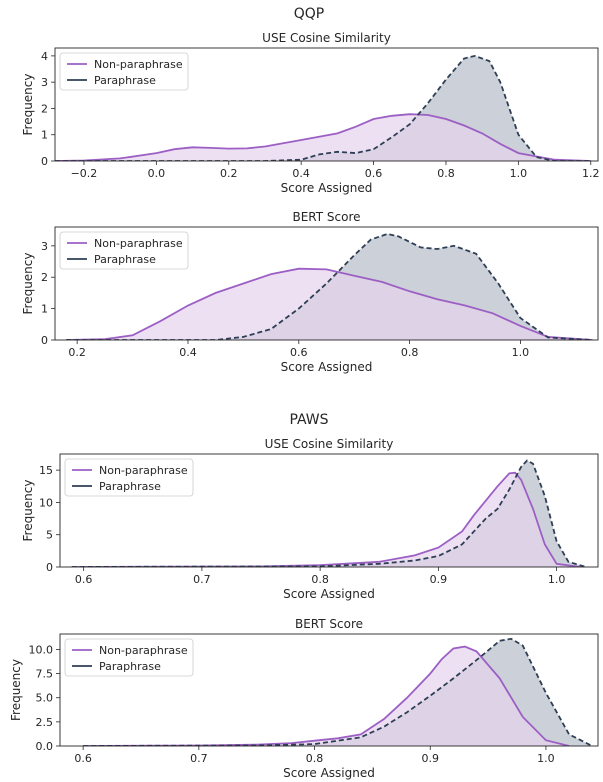 This screenshot has width=603, height=782. I want to click on y-tick-label: 10.0, so click(41, 649).